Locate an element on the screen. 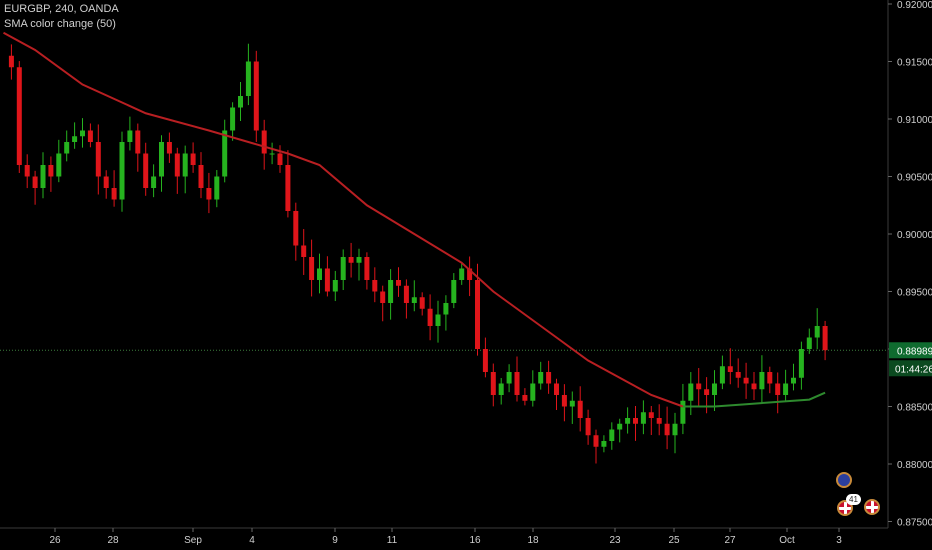 The image size is (932, 550). price-tick-label: 0.88500 is located at coordinates (914, 408).